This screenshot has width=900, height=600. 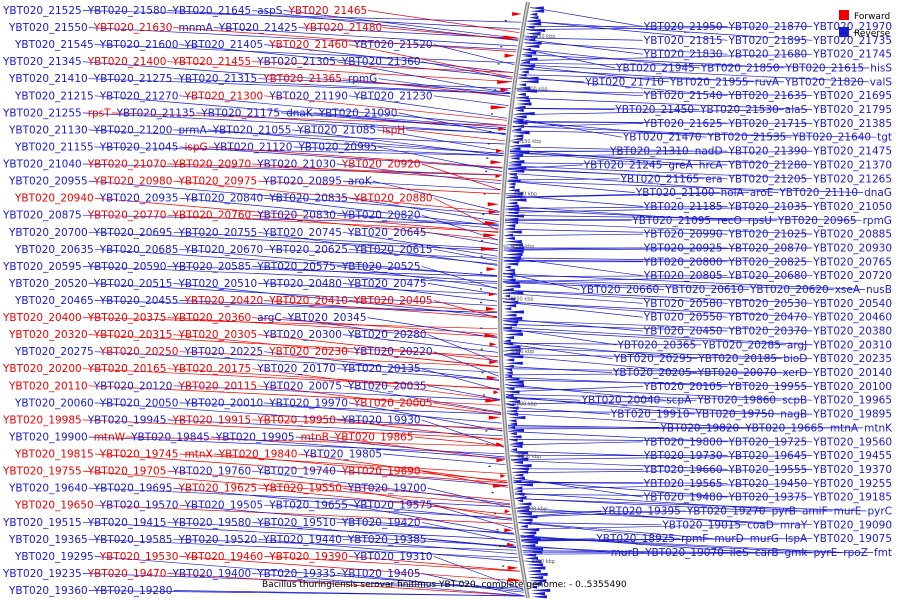 What do you see at coordinates (139, 45) in the screenshot?
I see `gene-label-ybt020-21600: YBT020_21600` at bounding box center [139, 45].